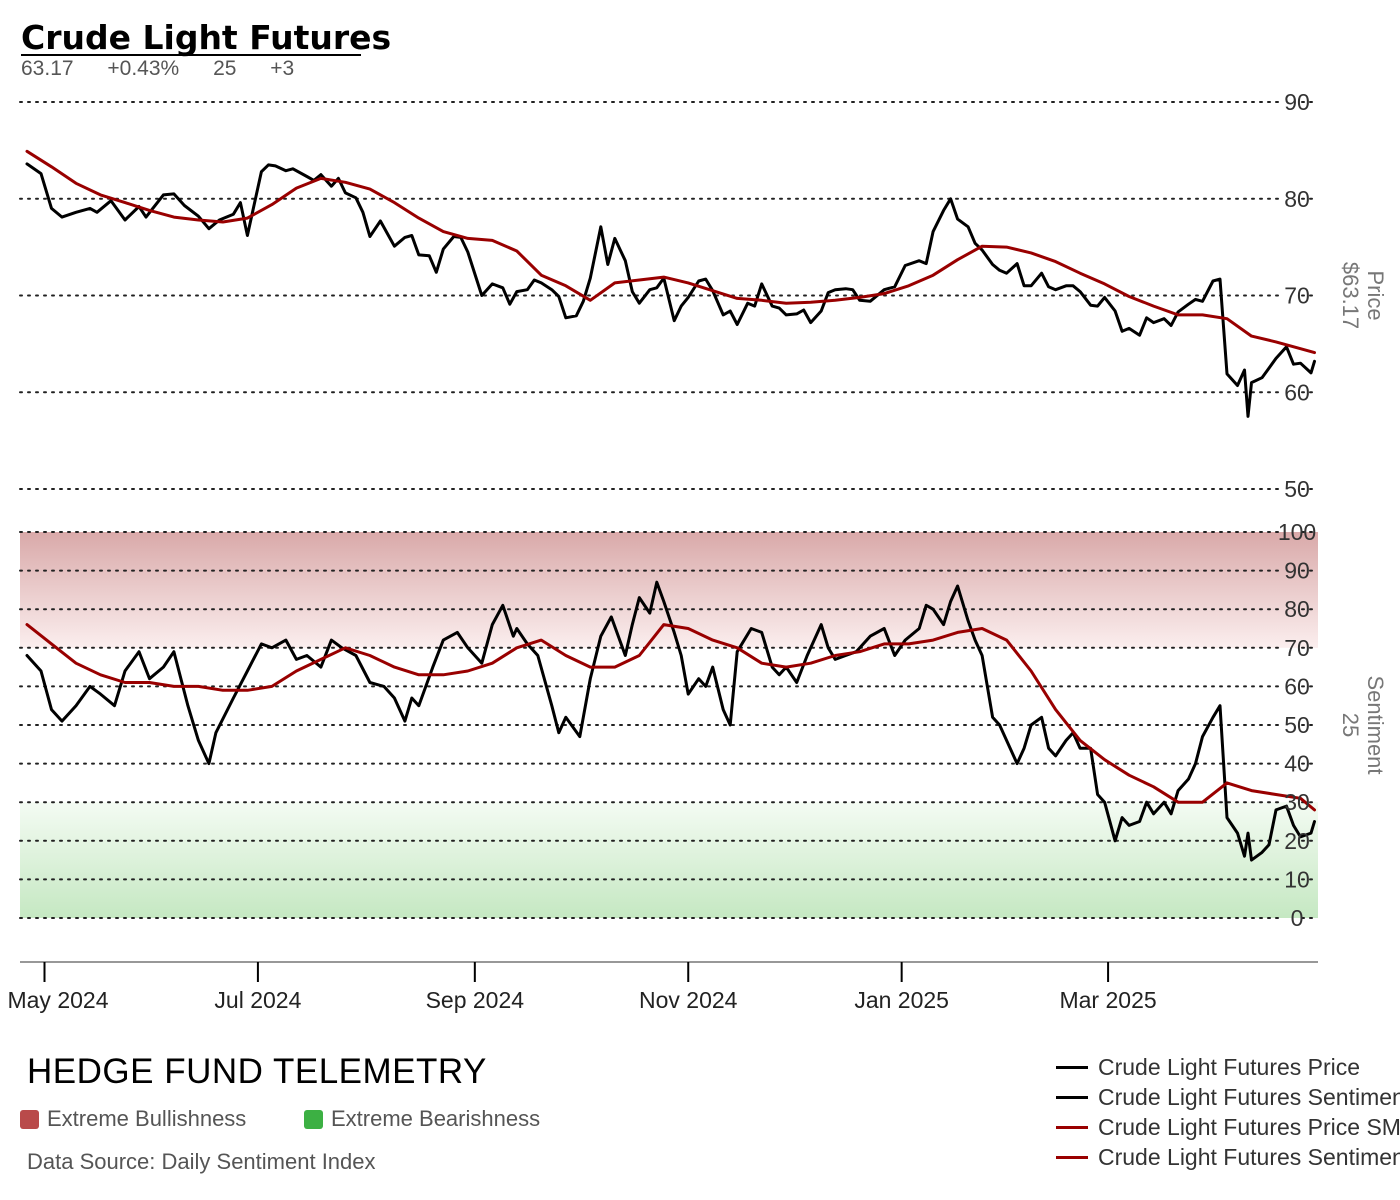 This screenshot has height=1200, width=1400. What do you see at coordinates (1297, 918) in the screenshot?
I see `y-tick-label: 0` at bounding box center [1297, 918].